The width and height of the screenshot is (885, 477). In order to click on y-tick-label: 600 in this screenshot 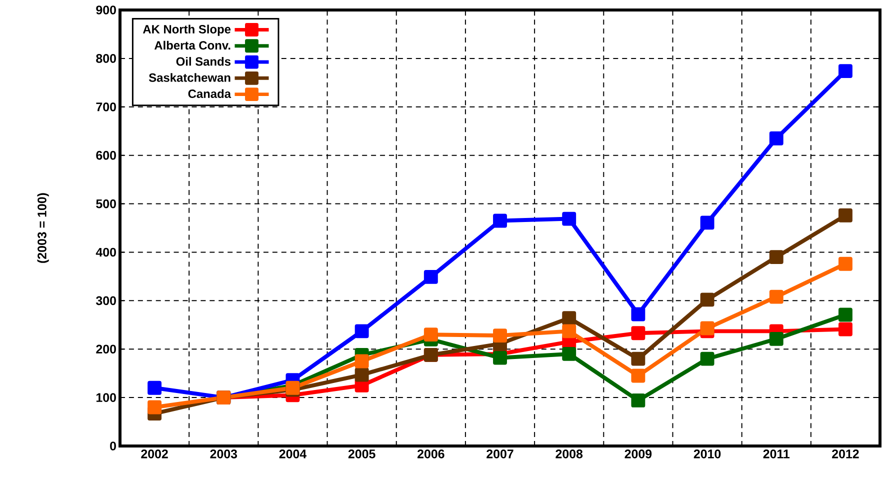, I will do `click(106, 155)`.